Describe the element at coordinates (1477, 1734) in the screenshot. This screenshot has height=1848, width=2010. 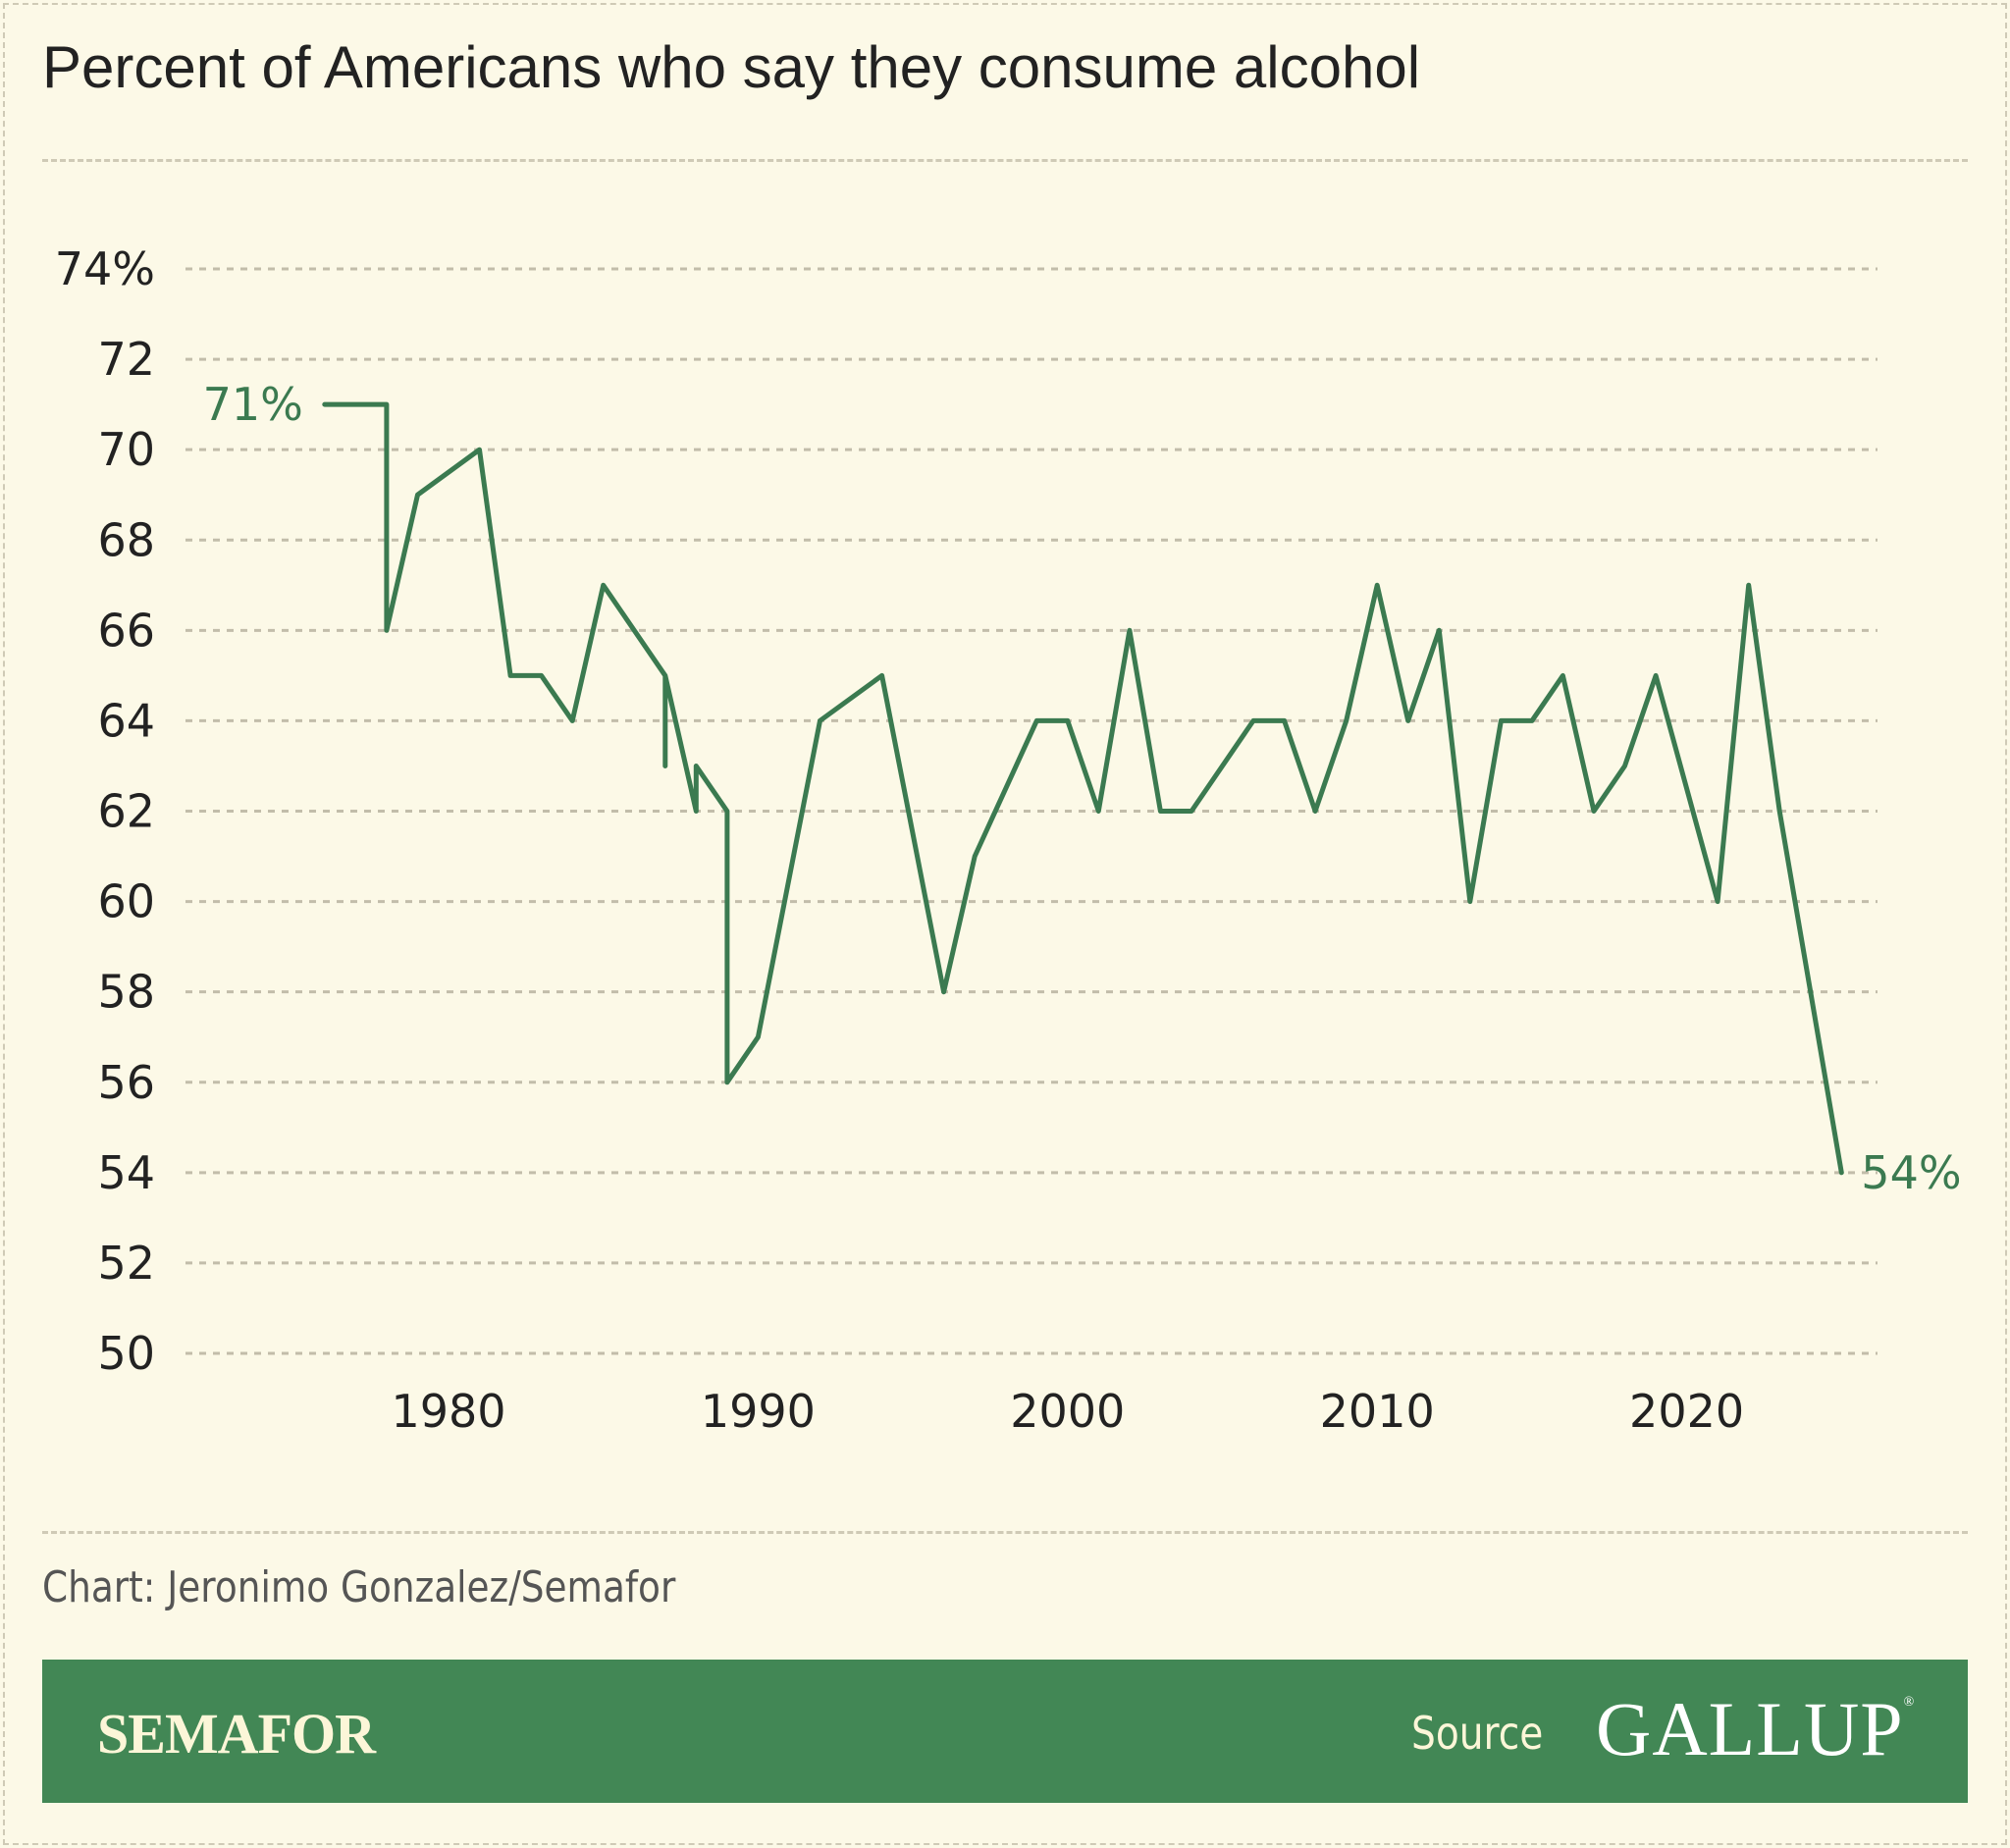
I see `source-label: Source` at that location.